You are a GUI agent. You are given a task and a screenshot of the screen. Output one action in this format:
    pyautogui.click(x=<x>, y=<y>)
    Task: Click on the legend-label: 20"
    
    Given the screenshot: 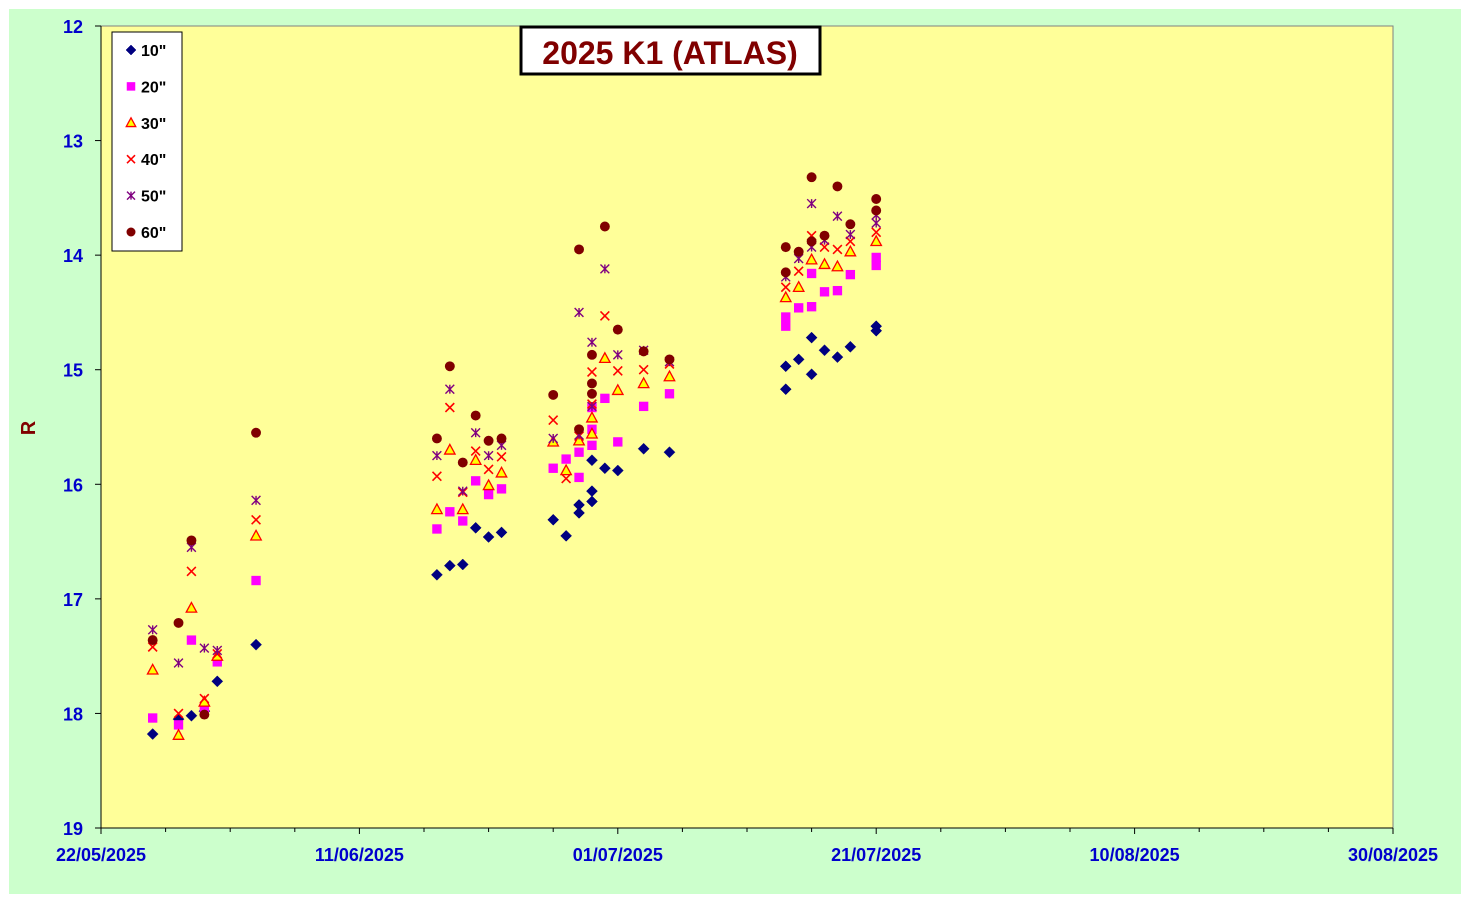 What is the action you would take?
    pyautogui.click(x=153, y=87)
    